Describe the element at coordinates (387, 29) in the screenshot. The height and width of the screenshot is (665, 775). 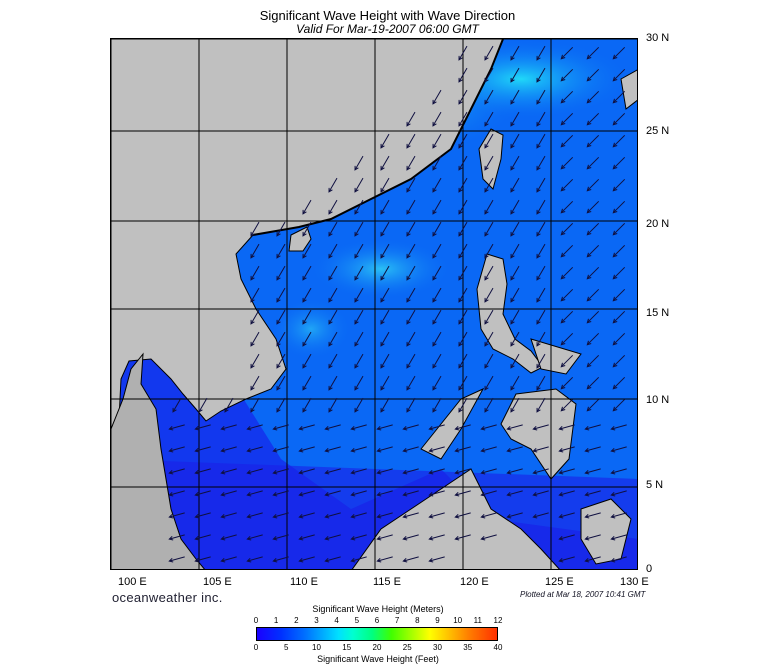
I see `chart-subtitle: Valid For Mar-19-2007 06:00 GMT` at that location.